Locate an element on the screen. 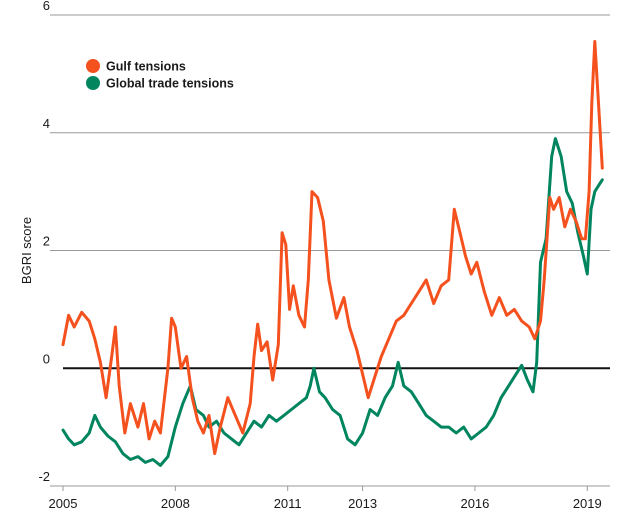 The image size is (620, 520). x-tick-label: 2019 is located at coordinates (587, 503).